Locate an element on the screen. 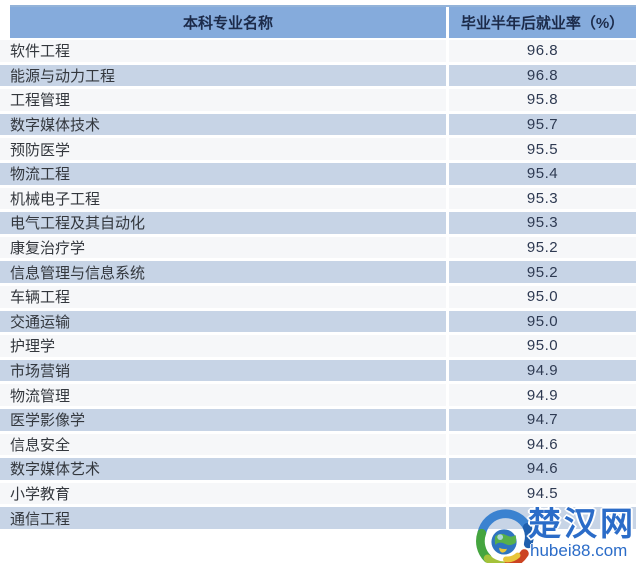 The image size is (640, 563). table-row: 信息安全 94.6 is located at coordinates (318, 444).